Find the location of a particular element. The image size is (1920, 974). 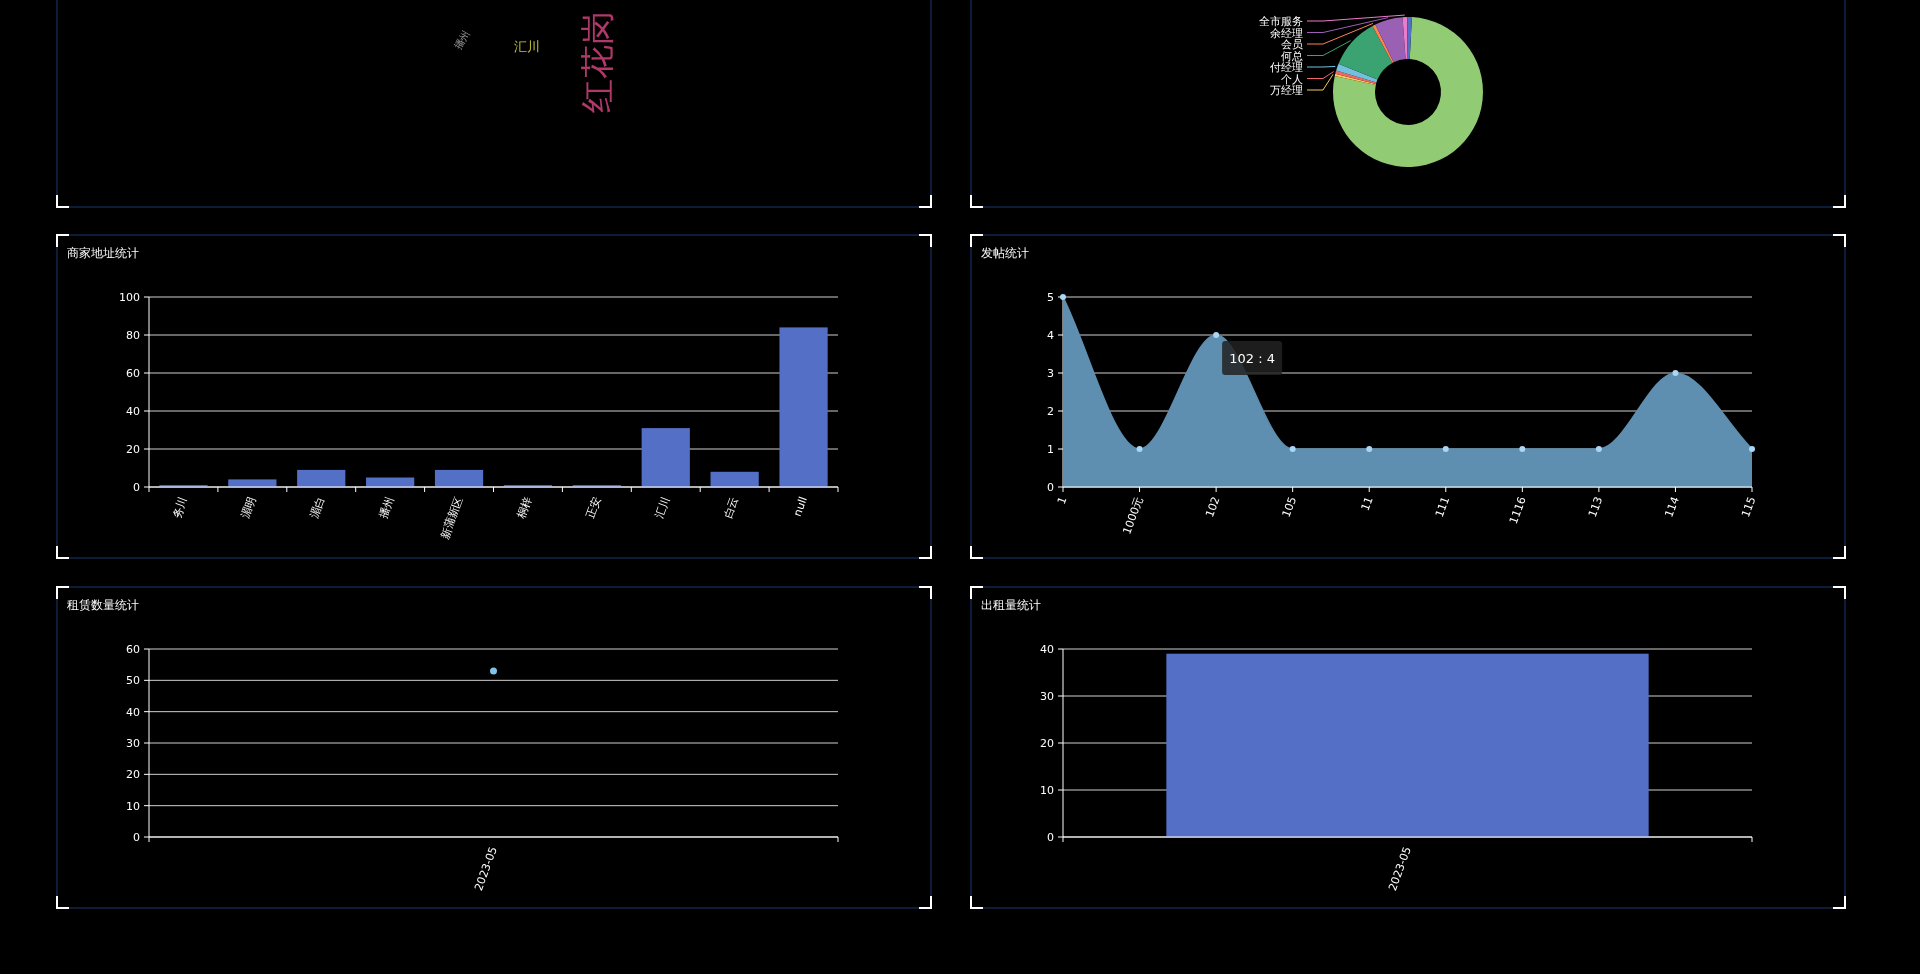

chart-title: 发帖统计 is located at coordinates (1005, 253).